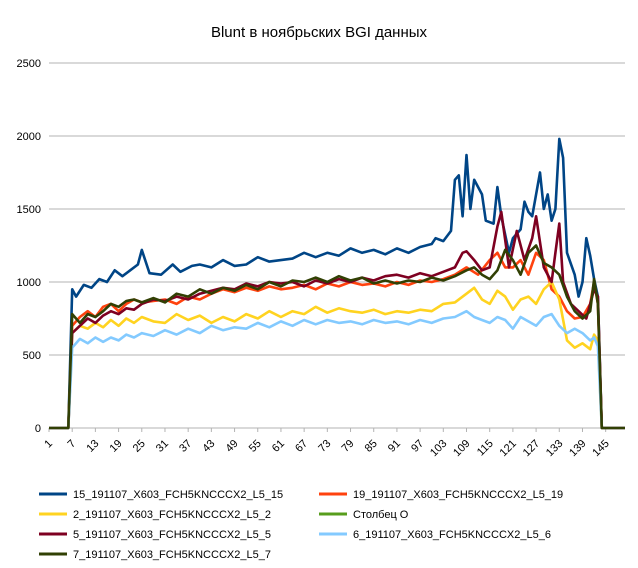  Describe the element at coordinates (600, 448) in the screenshot. I see `x-tick-label: 145` at that location.